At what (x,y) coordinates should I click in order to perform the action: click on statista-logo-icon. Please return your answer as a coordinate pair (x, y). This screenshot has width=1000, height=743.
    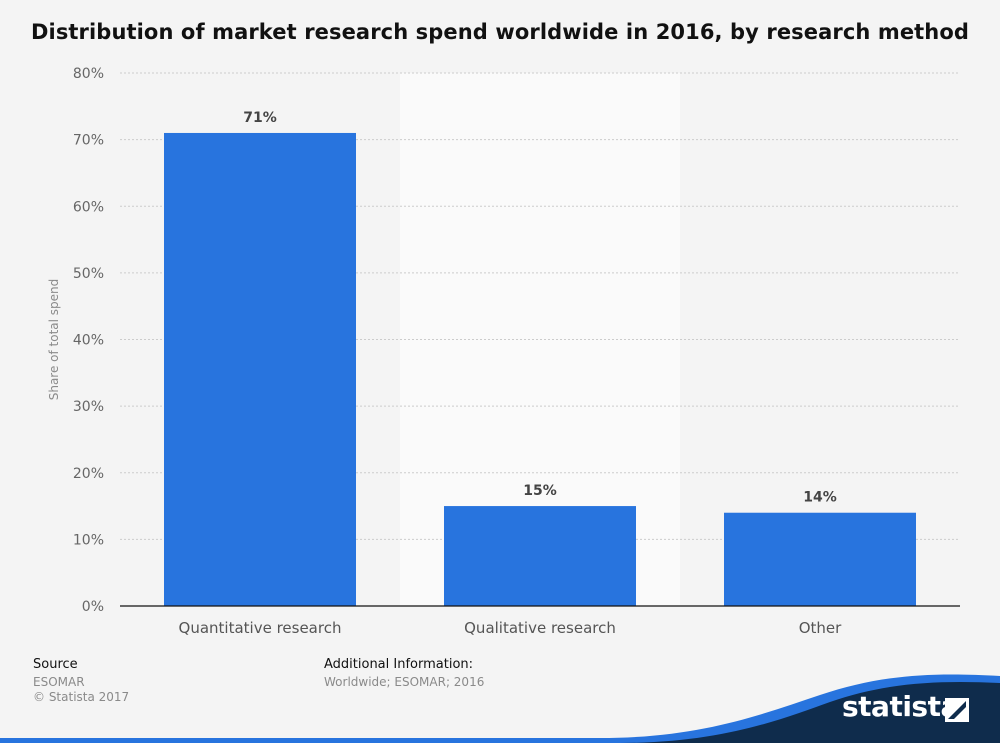
    Looking at the image, I should click on (957, 710).